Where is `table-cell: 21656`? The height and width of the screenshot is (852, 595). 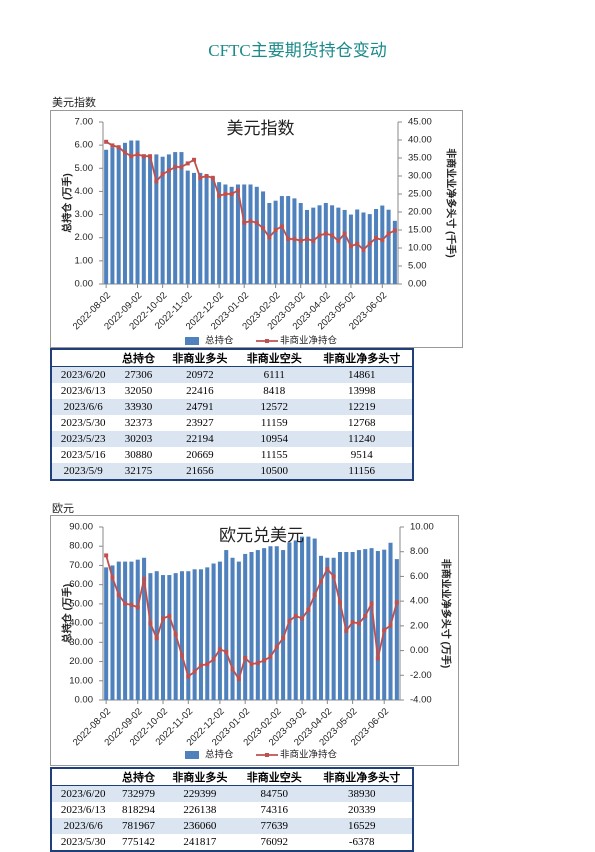
table-cell: 21656 is located at coordinates (200, 471).